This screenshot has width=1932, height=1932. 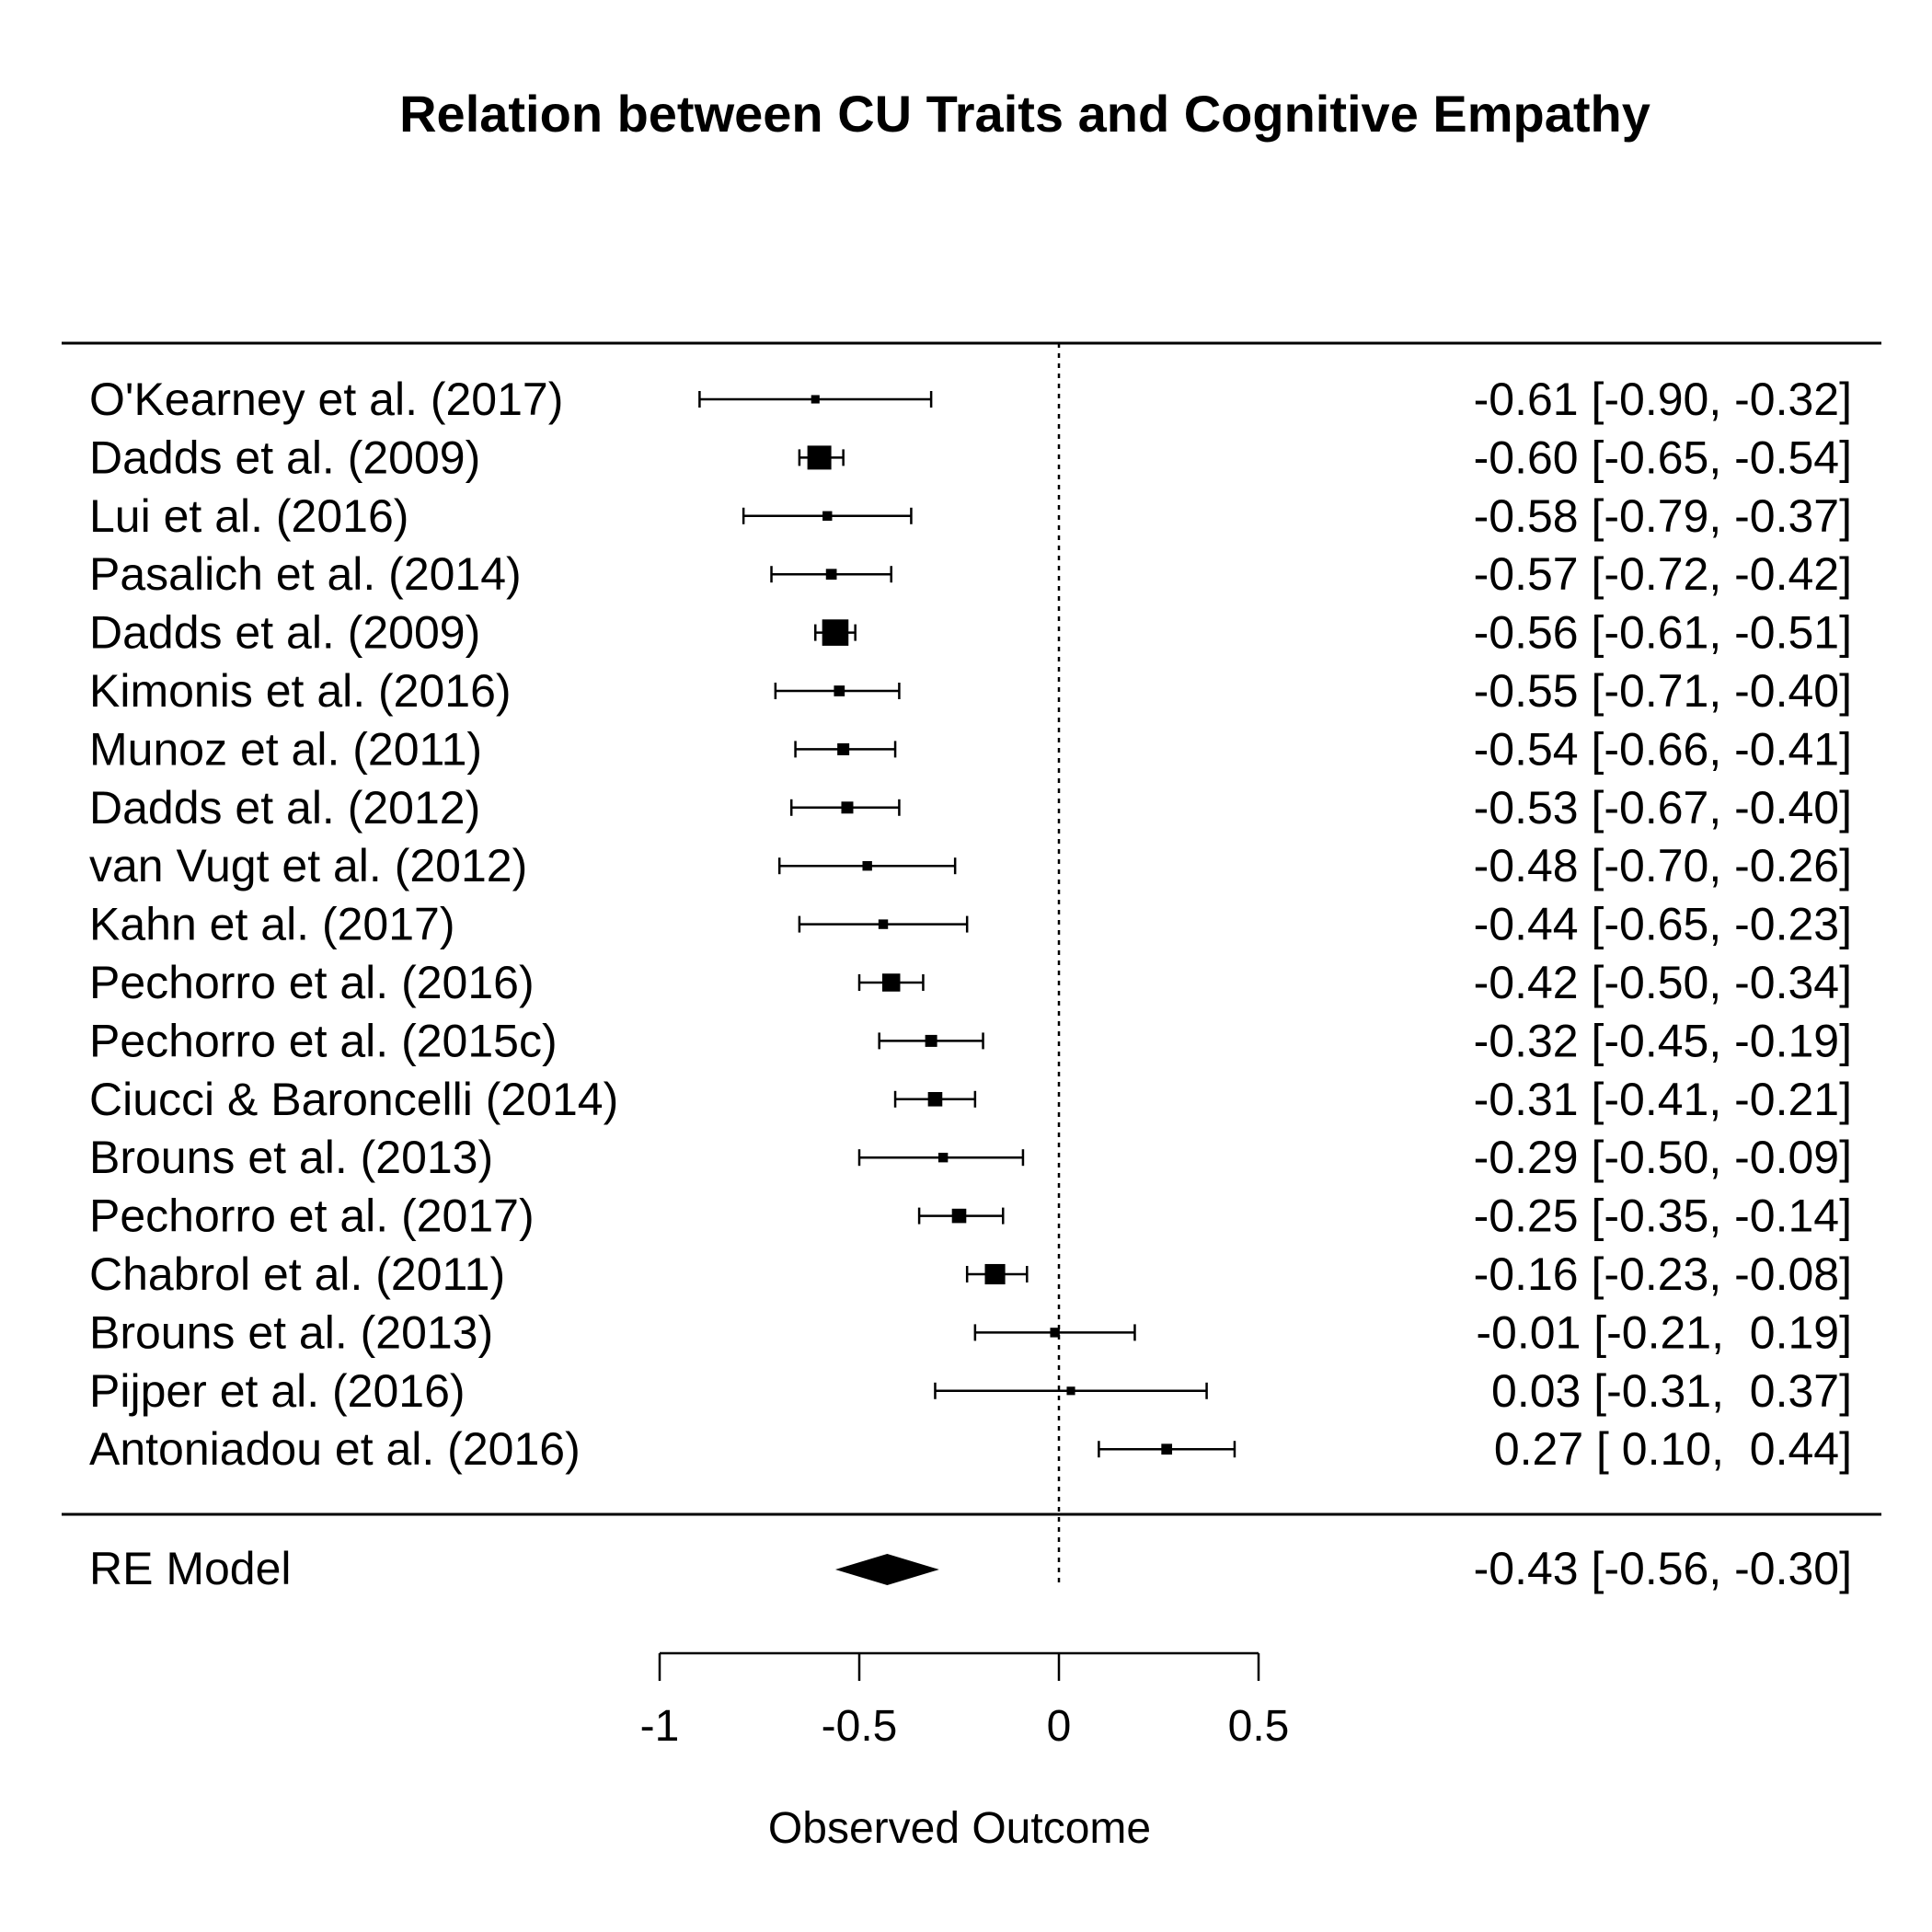 I want to click on ci-text: -0.42 [-0.50, -0.34], so click(x=1663, y=982).